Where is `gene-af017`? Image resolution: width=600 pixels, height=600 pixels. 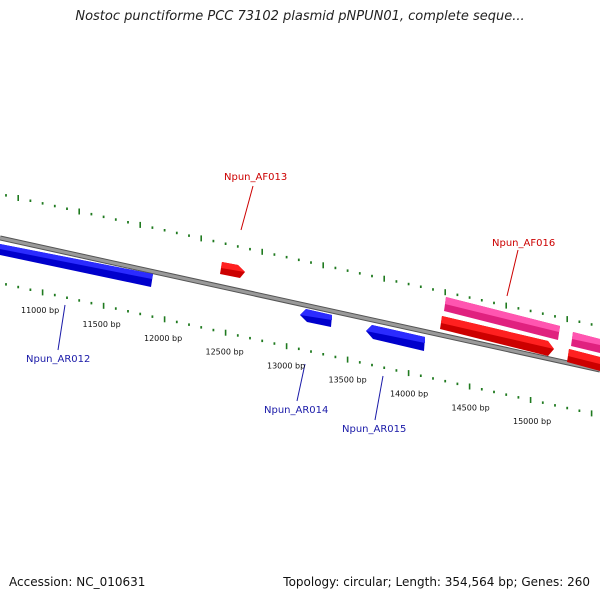 gene-af017 is located at coordinates (583, 360).